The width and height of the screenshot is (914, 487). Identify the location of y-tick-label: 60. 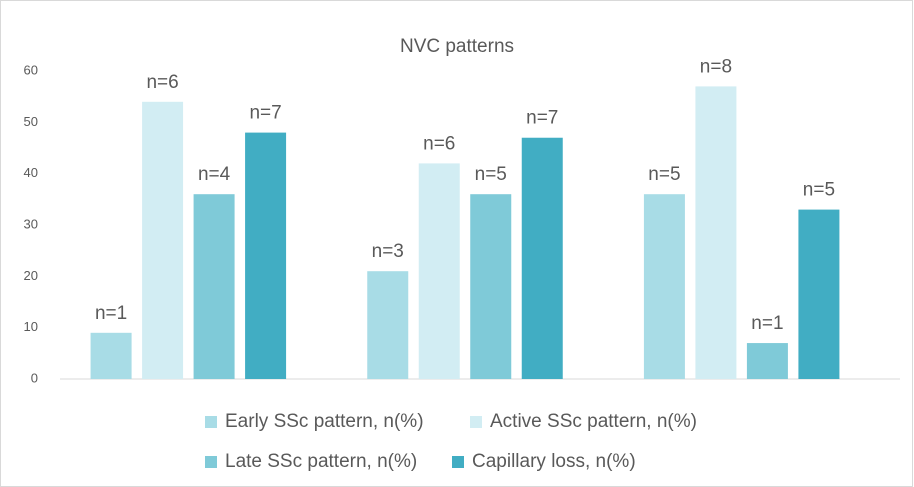
(31, 69).